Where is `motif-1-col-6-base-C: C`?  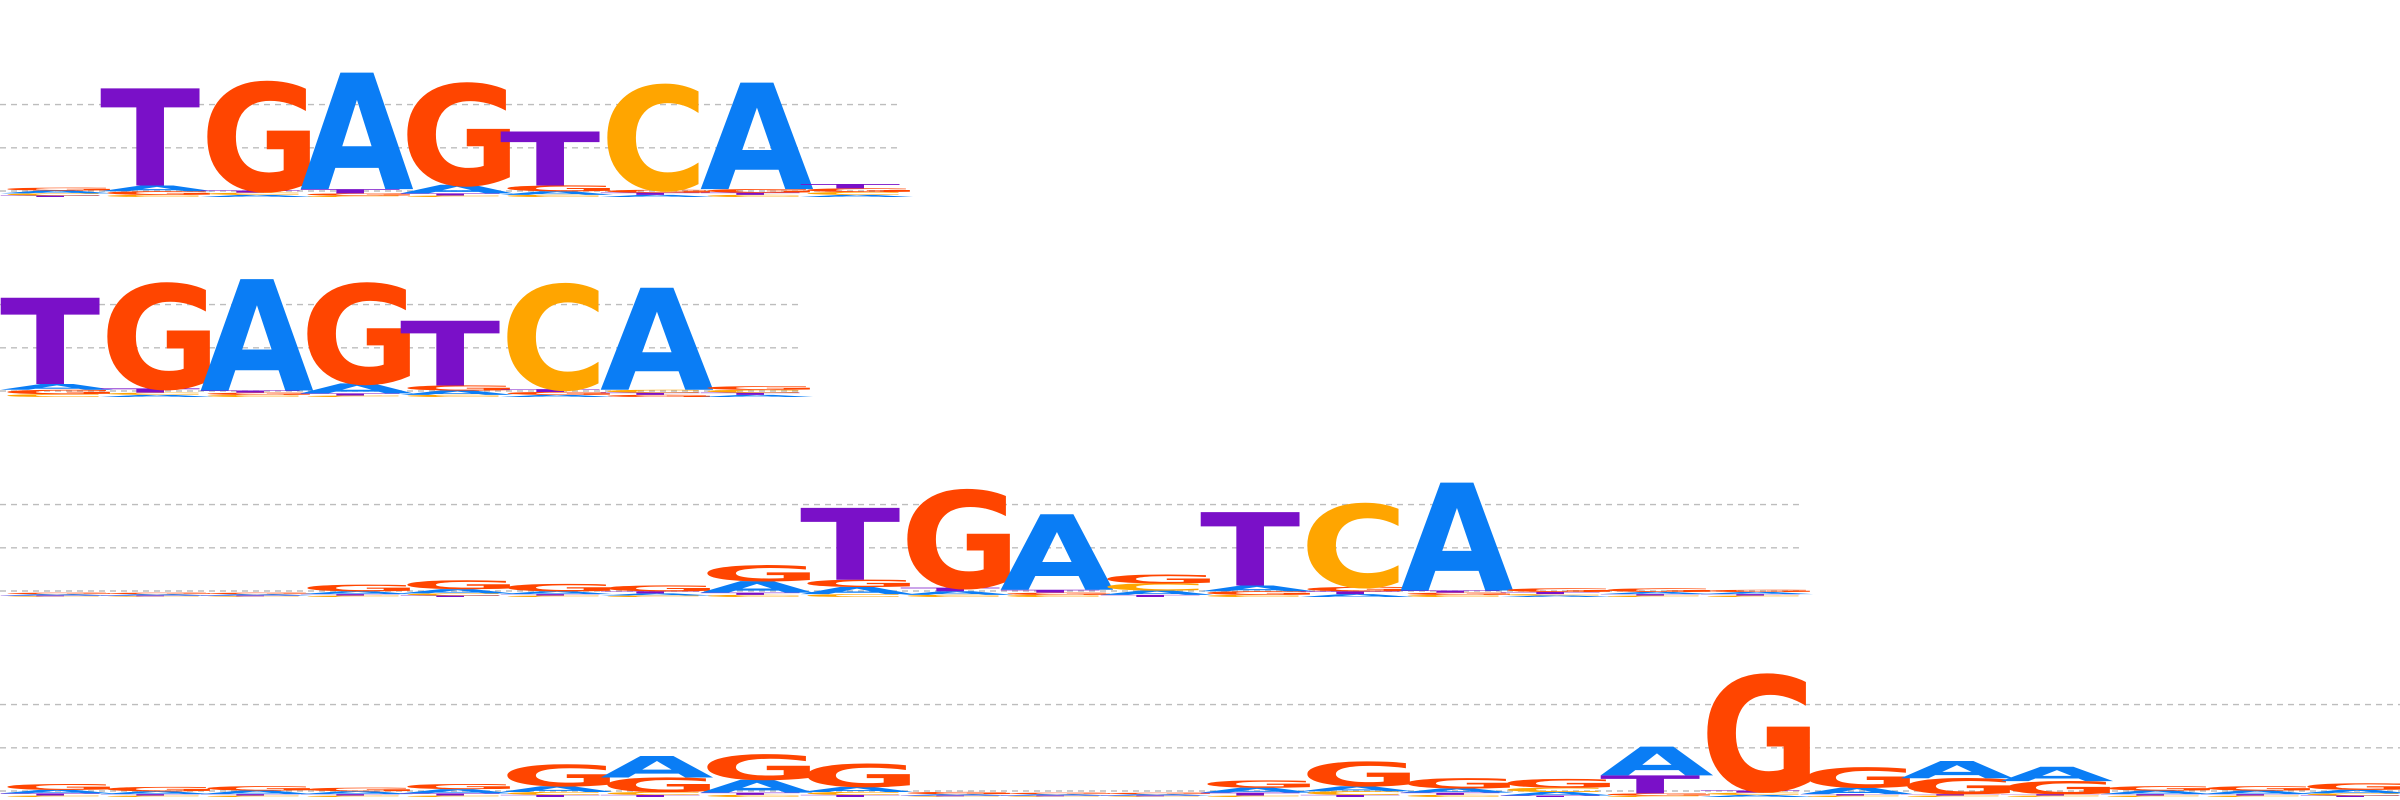
motif-1-col-6-base-C: C is located at coordinates (554, 195).